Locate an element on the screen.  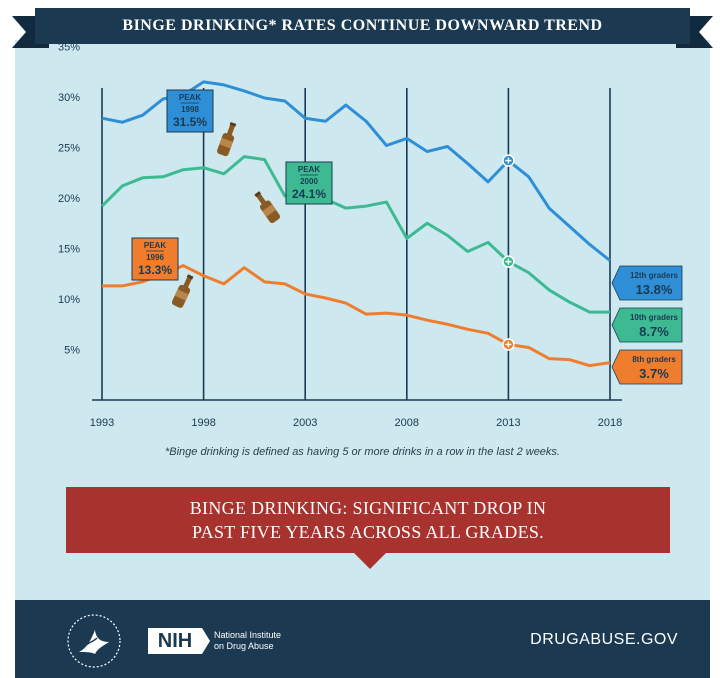
x-tick-1993: 1993 is located at coordinates (102, 423).